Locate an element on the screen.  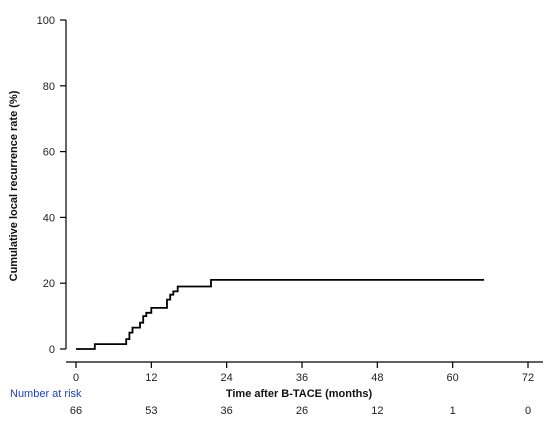
y-tick-label: 80 is located at coordinates (49, 87).